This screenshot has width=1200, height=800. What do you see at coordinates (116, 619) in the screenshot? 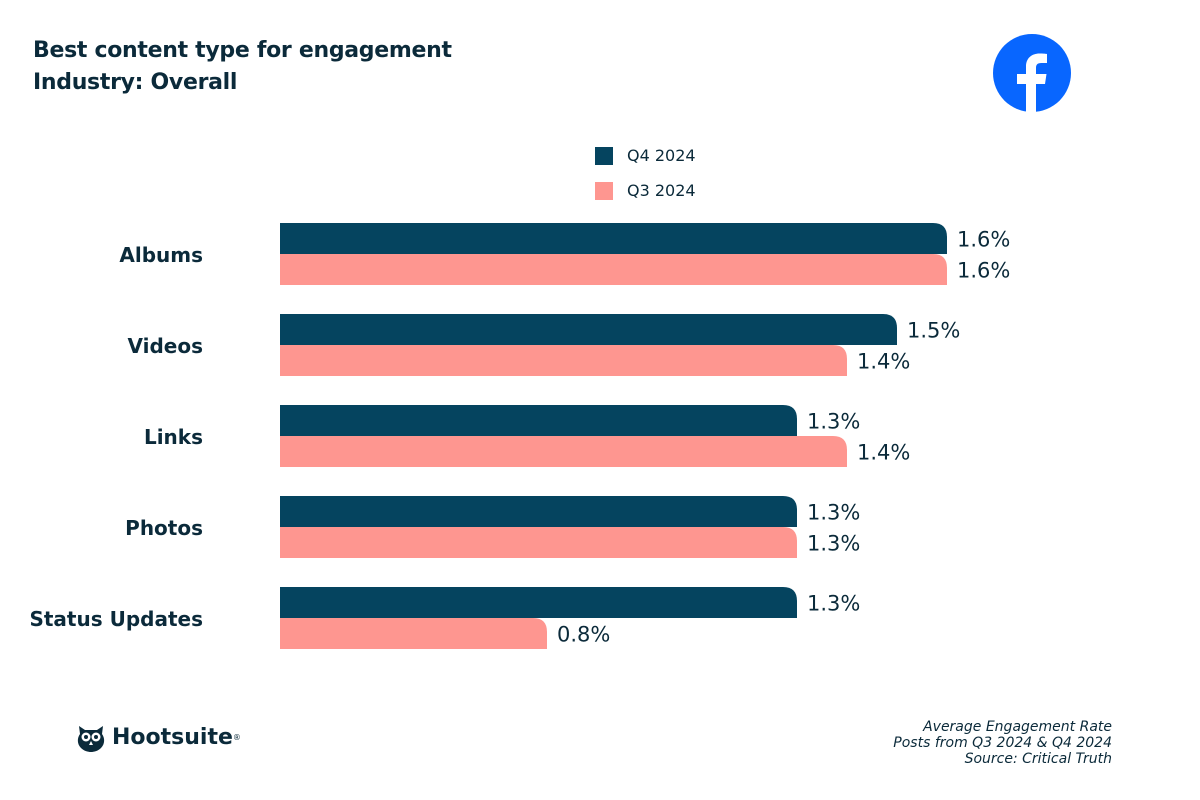
I see `category-label: Status Updates` at bounding box center [116, 619].